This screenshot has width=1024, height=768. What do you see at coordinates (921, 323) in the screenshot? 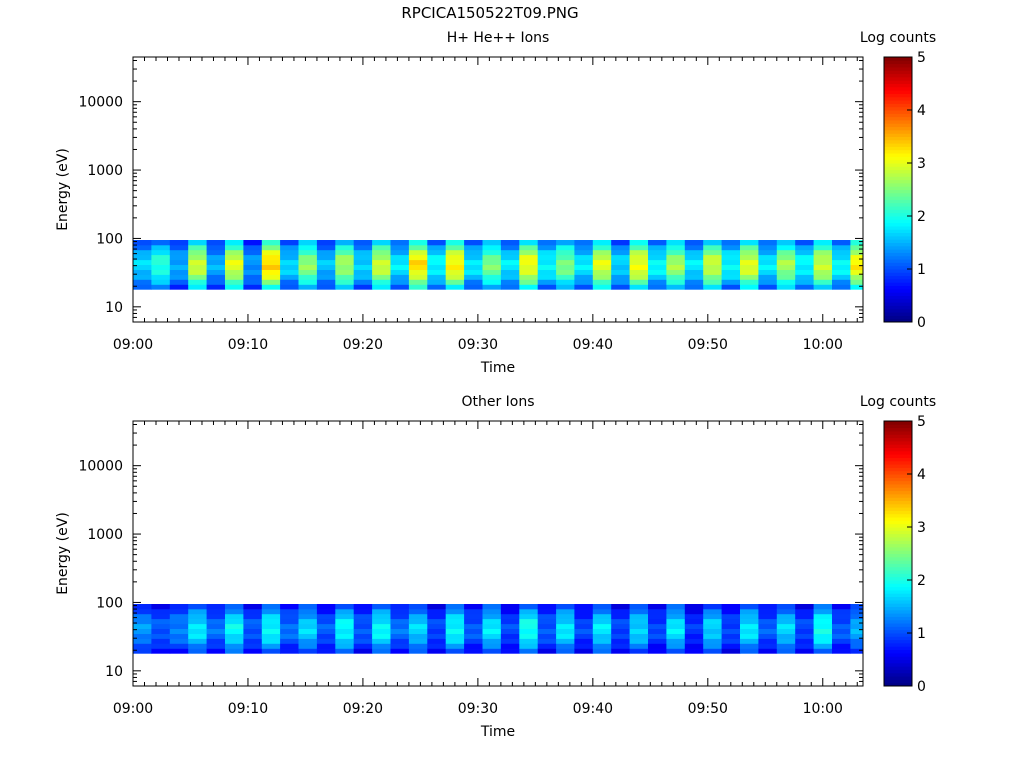
I see `colorbar-tick-label: 0` at bounding box center [921, 323].